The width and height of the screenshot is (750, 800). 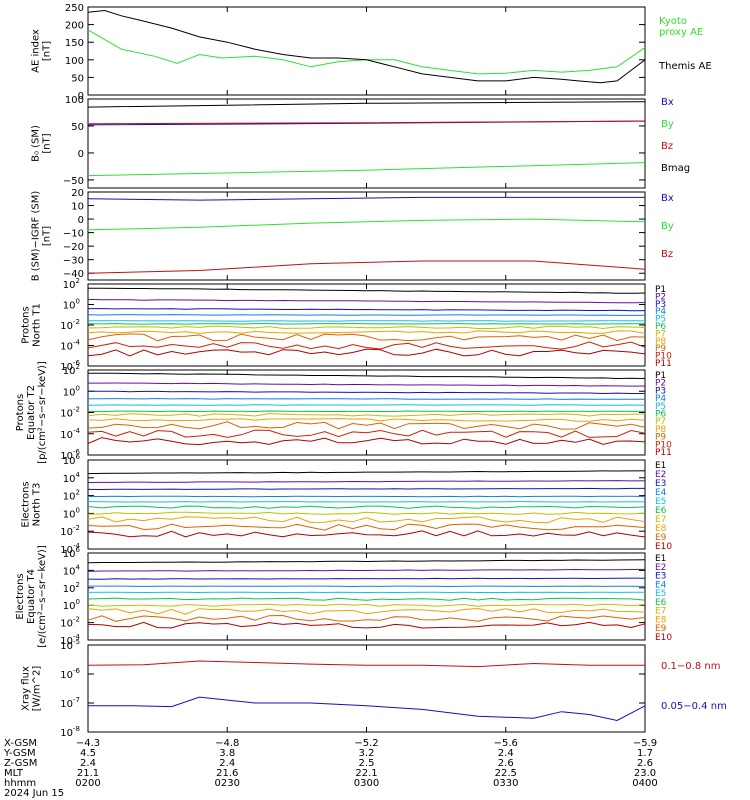 What do you see at coordinates (36, 236) in the screenshot?
I see `y-axis-label-line: B (SM)−IGRF (SM)` at bounding box center [36, 236].